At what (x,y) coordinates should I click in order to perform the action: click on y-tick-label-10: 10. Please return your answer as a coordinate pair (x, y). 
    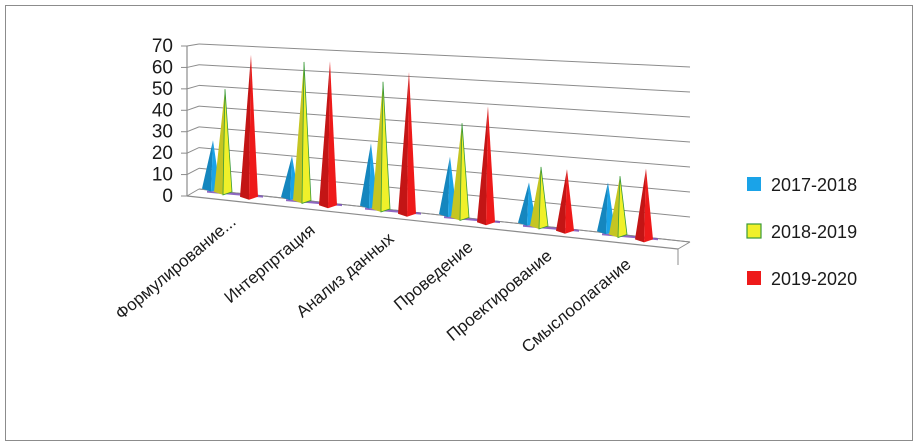
    Looking at the image, I should click on (162, 175).